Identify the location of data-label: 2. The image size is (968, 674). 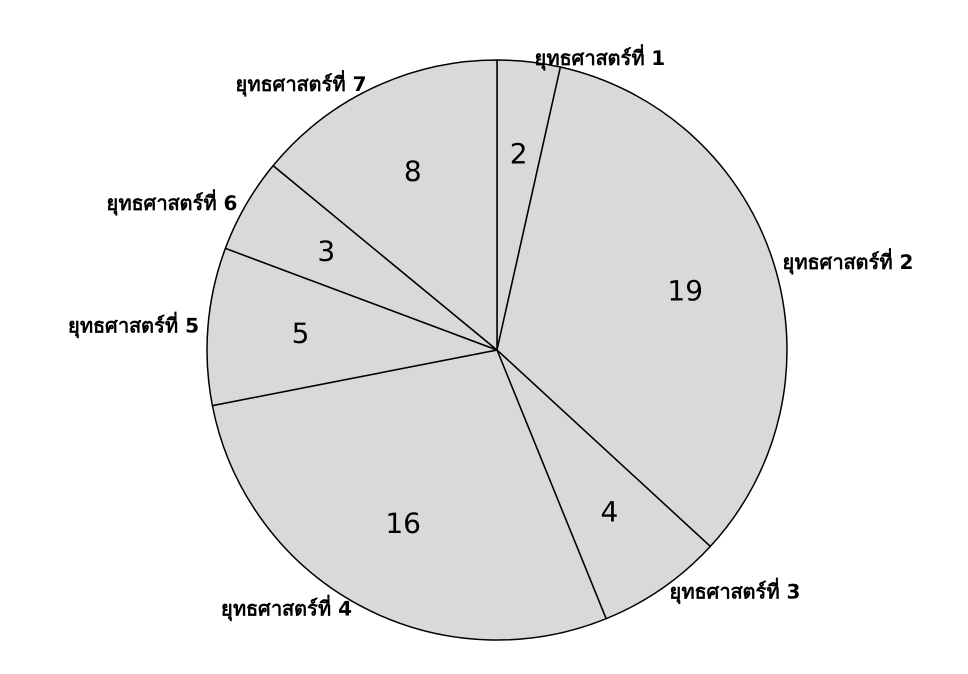
(519, 153).